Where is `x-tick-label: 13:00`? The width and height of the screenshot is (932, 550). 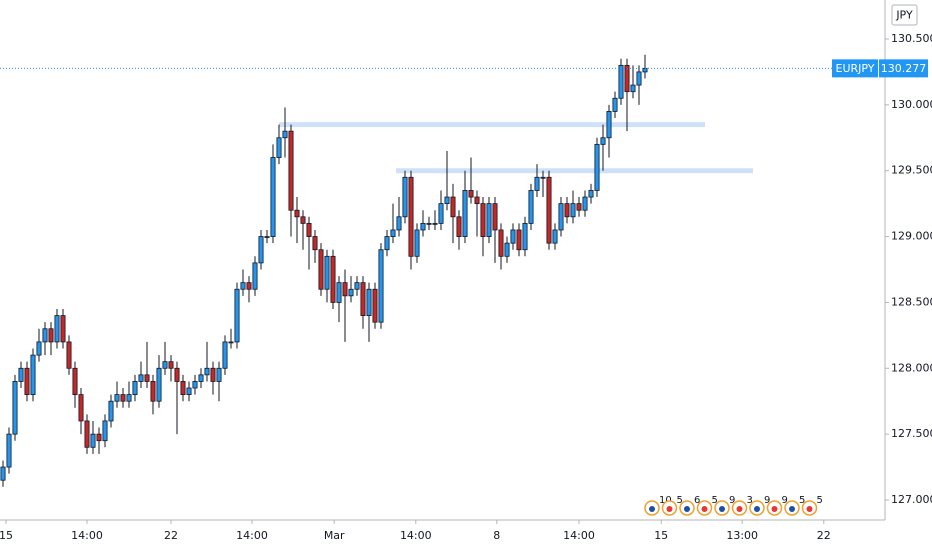
x-tick-label: 13:00 is located at coordinates (742, 535).